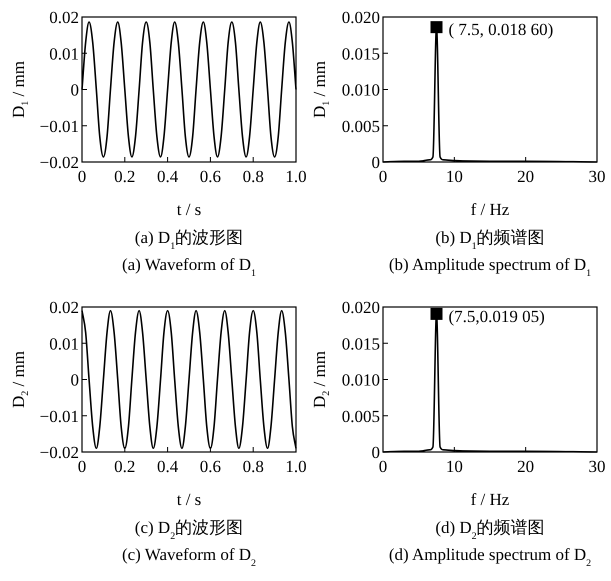 This screenshot has width=611, height=581. I want to click on text: (c) D$_{2}$的波形图, so click(189, 530).